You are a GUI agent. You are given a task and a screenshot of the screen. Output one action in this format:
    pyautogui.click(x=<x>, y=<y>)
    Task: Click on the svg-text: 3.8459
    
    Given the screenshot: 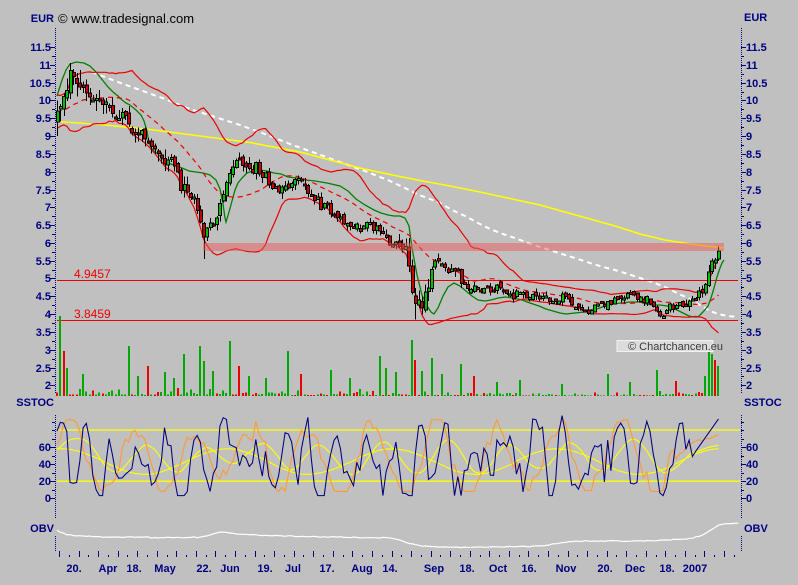 What is the action you would take?
    pyautogui.click(x=92, y=314)
    